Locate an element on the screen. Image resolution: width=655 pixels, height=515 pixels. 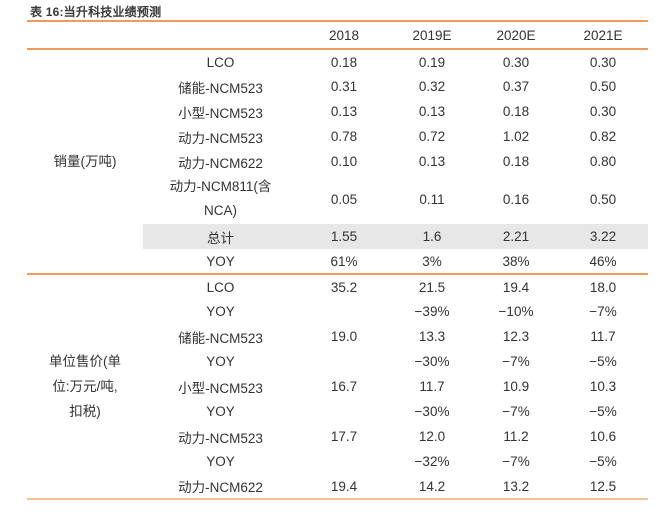
value-cell: −39% is located at coordinates (432, 311).